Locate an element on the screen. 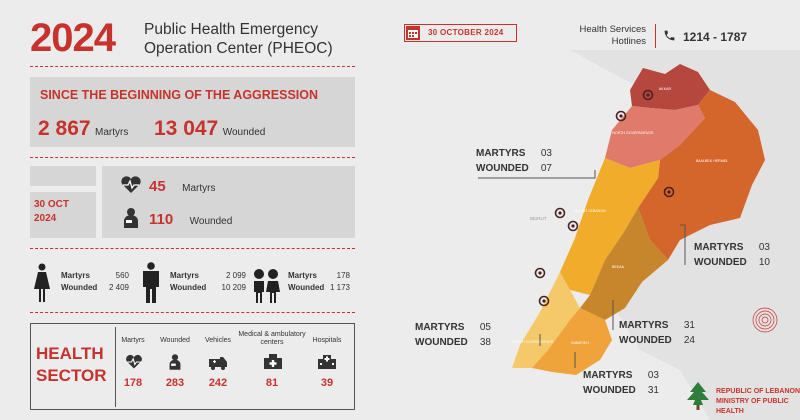 The image size is (800, 420). daily-wounded: 110 Wounded is located at coordinates (191, 219).